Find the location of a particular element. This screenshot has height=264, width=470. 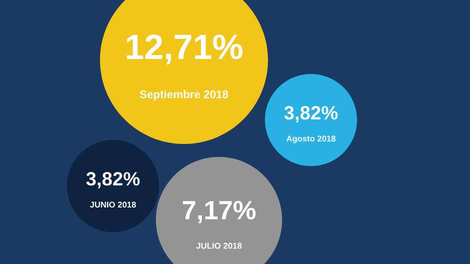

data-label: 12,71% is located at coordinates (184, 49).